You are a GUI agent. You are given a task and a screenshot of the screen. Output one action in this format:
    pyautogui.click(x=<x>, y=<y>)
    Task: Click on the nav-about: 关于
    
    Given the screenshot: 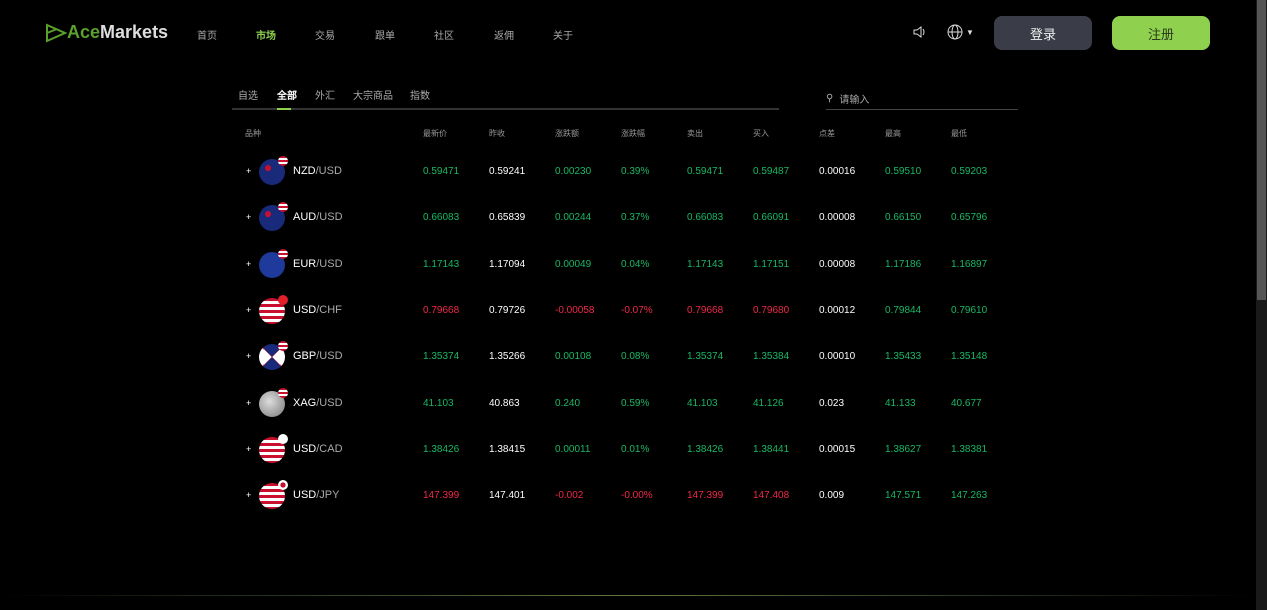 What is the action you would take?
    pyautogui.click(x=563, y=36)
    